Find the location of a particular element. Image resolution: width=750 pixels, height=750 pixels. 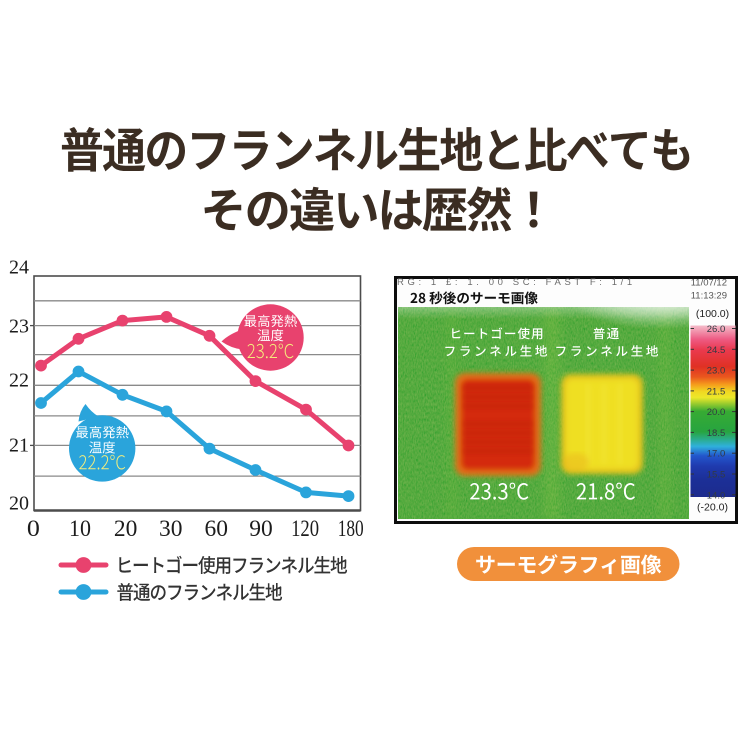

svg-text: 90 is located at coordinates (261, 529).